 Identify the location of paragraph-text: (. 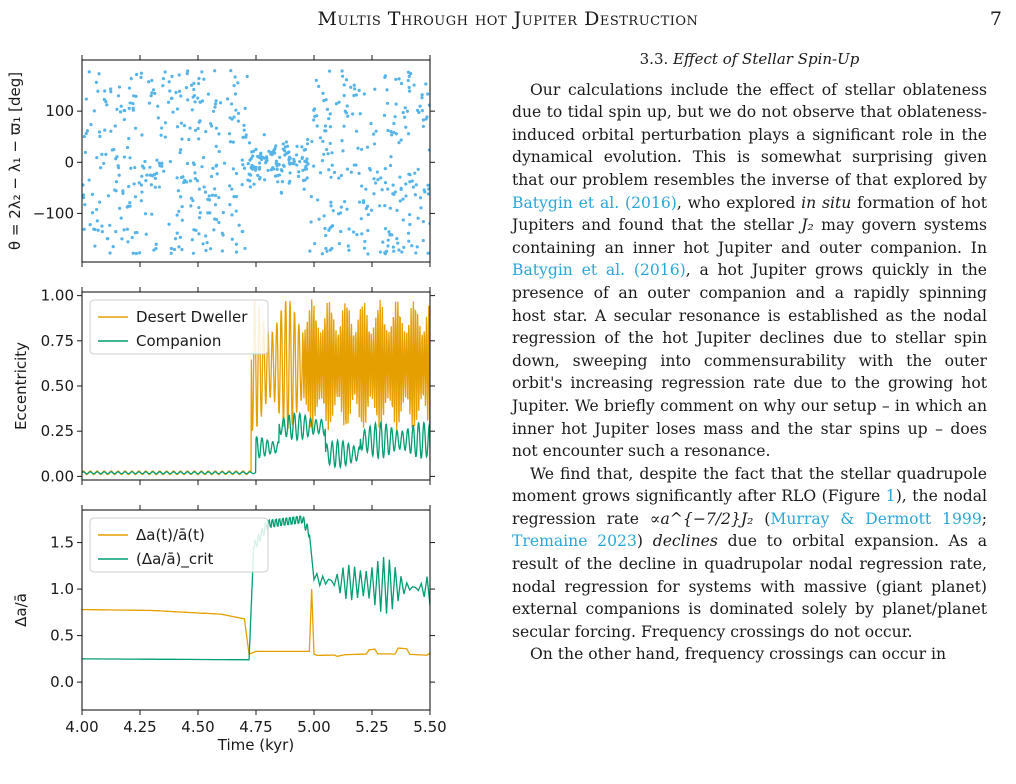
(762, 518).